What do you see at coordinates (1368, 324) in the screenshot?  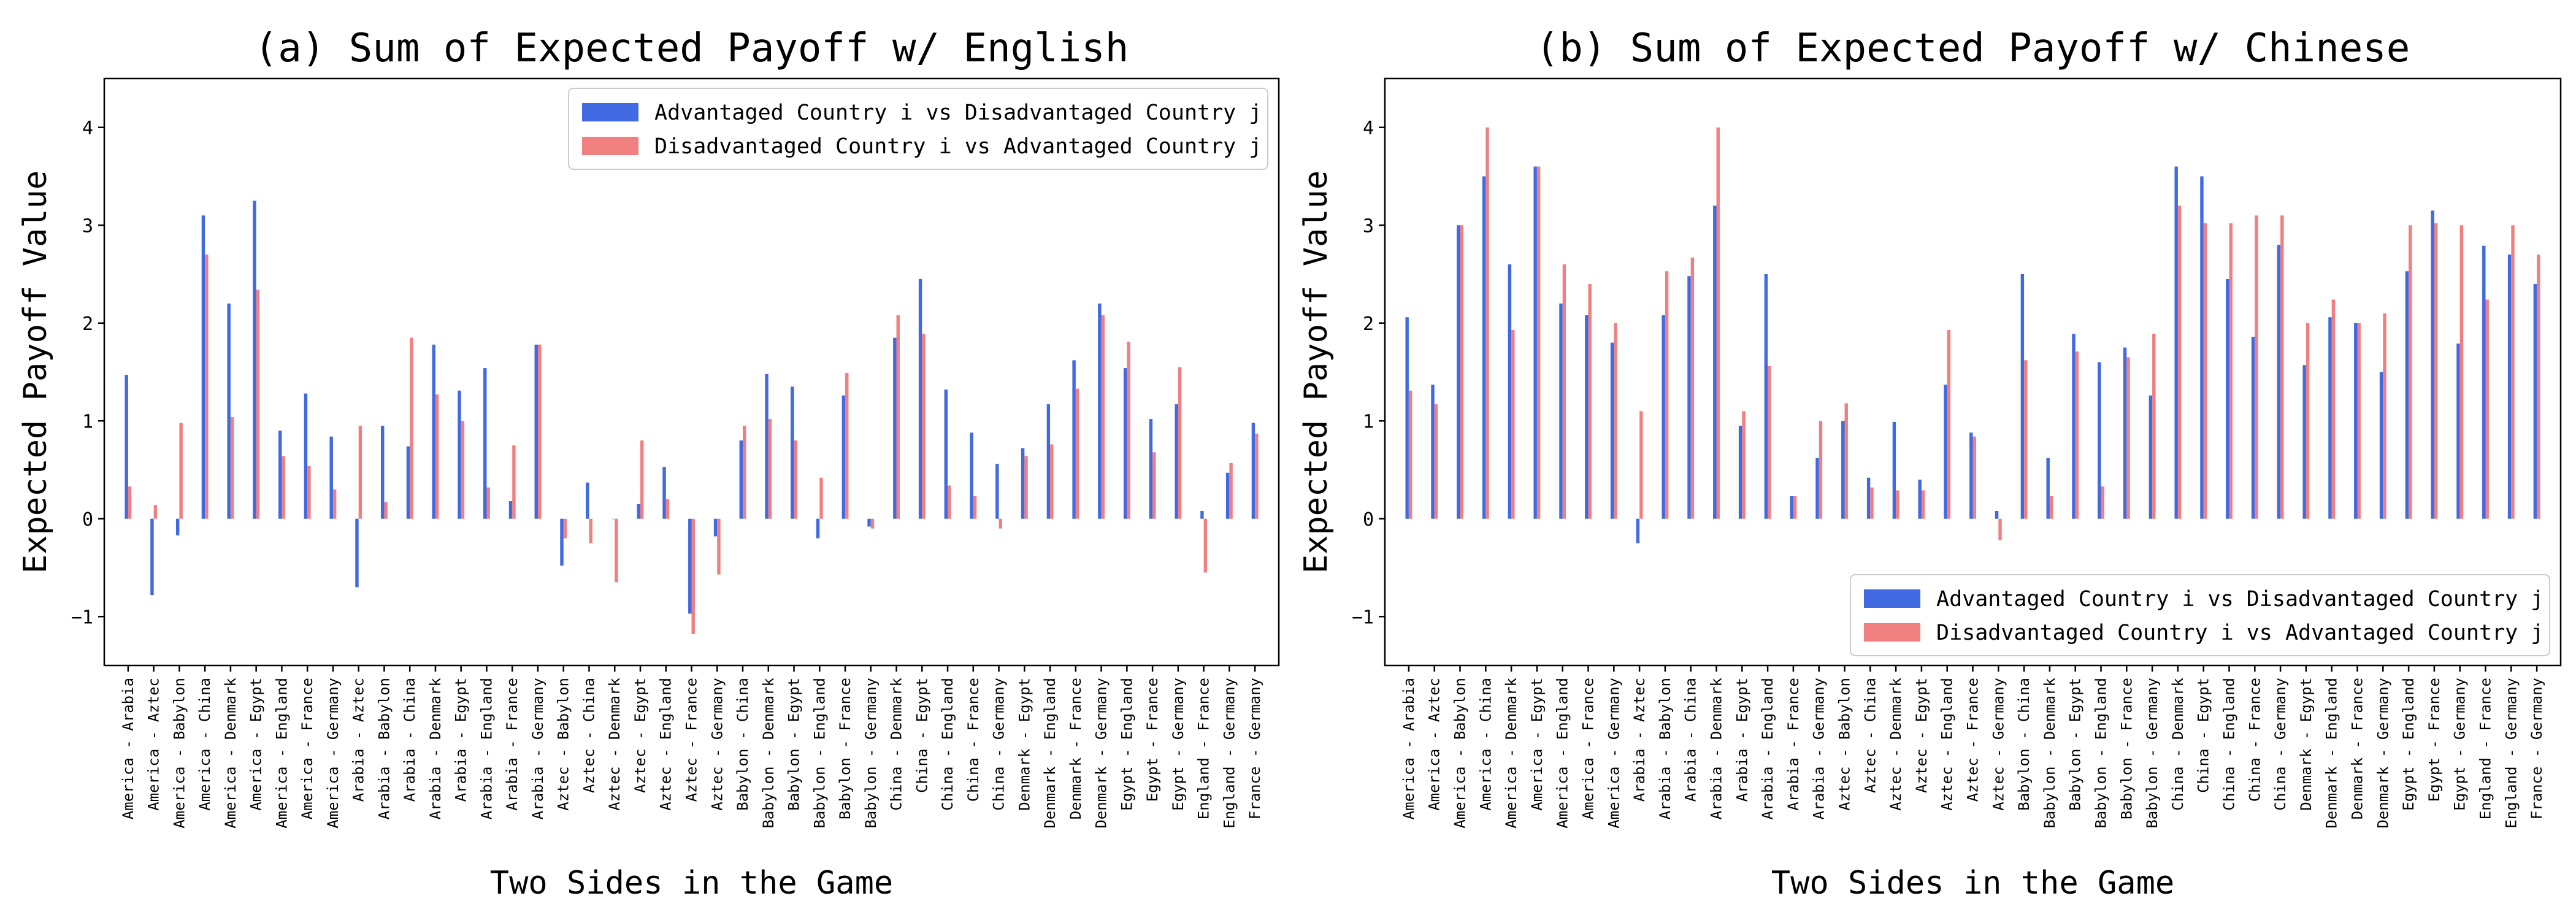 I see `y-tick-label: 2` at bounding box center [1368, 324].